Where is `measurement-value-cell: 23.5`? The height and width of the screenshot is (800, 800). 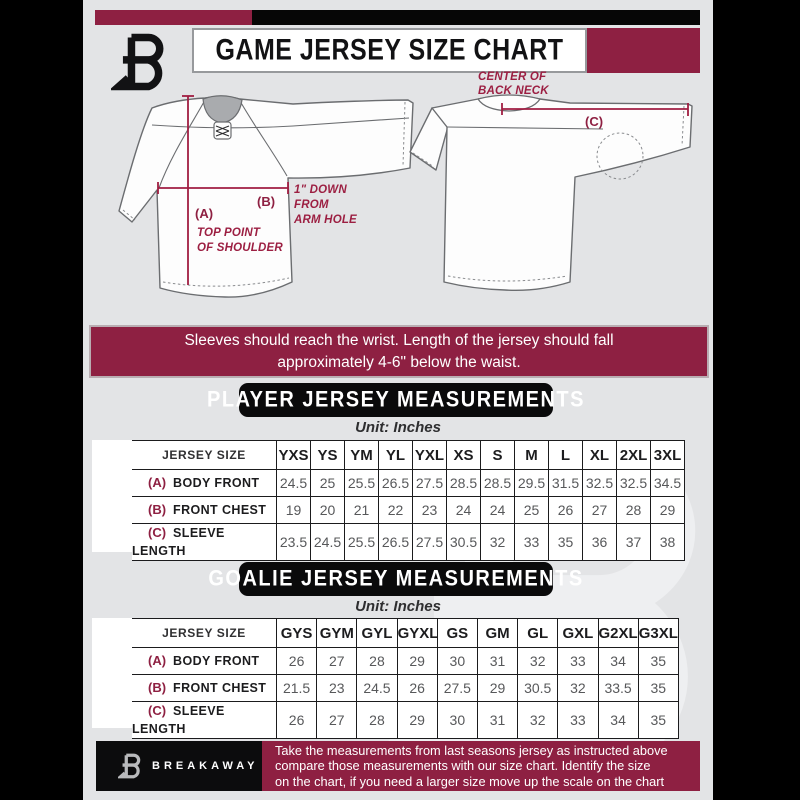 measurement-value-cell: 23.5 is located at coordinates (293, 542).